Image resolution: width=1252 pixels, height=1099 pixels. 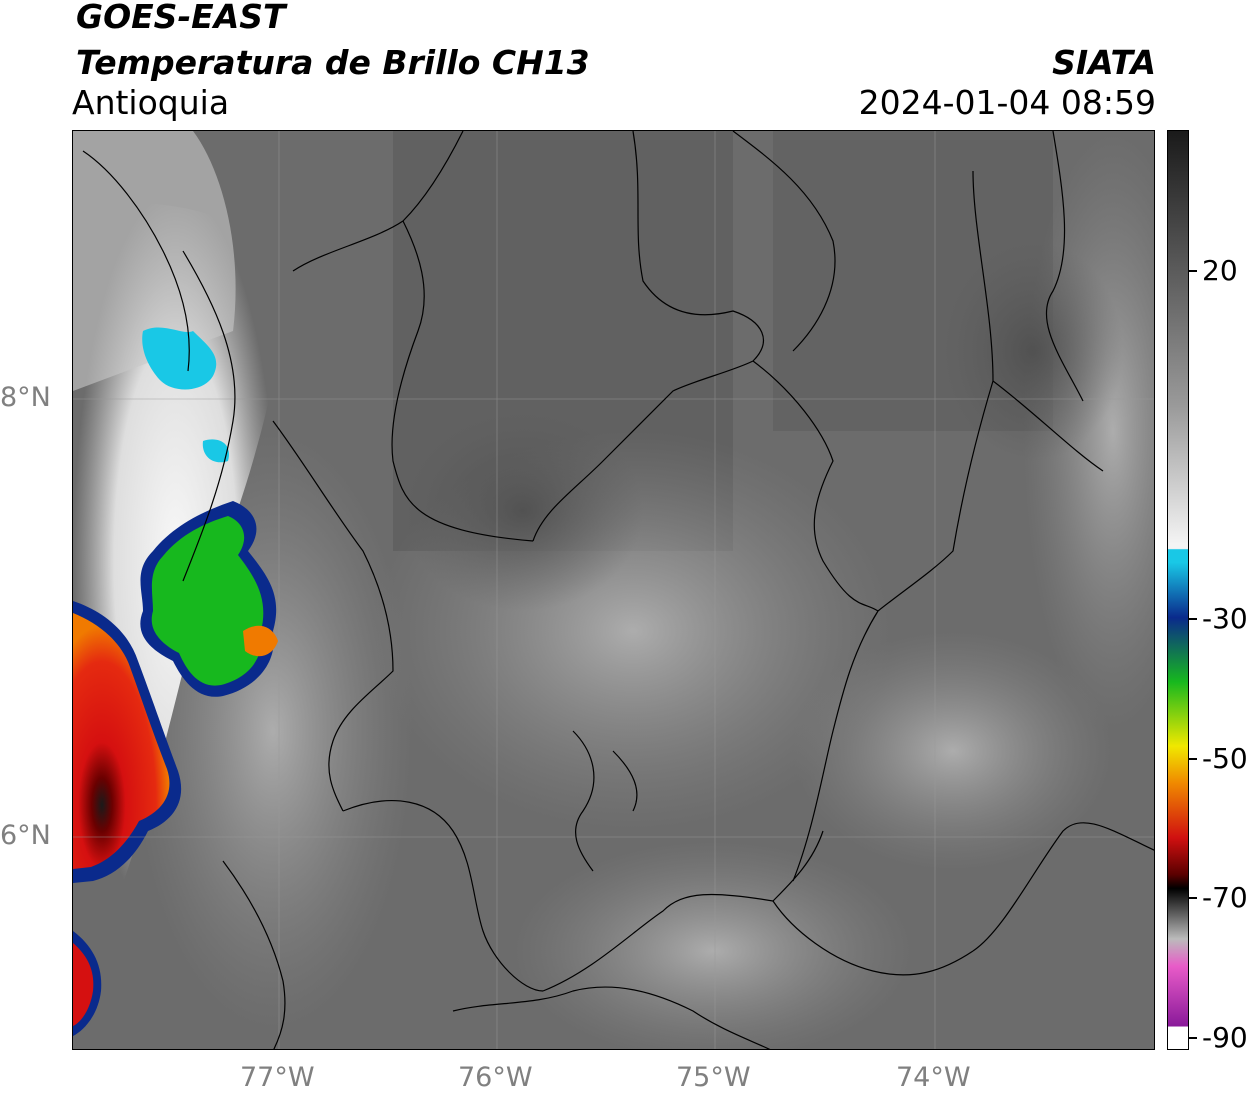 I want to click on convective-cell-green, so click(x=207, y=601).